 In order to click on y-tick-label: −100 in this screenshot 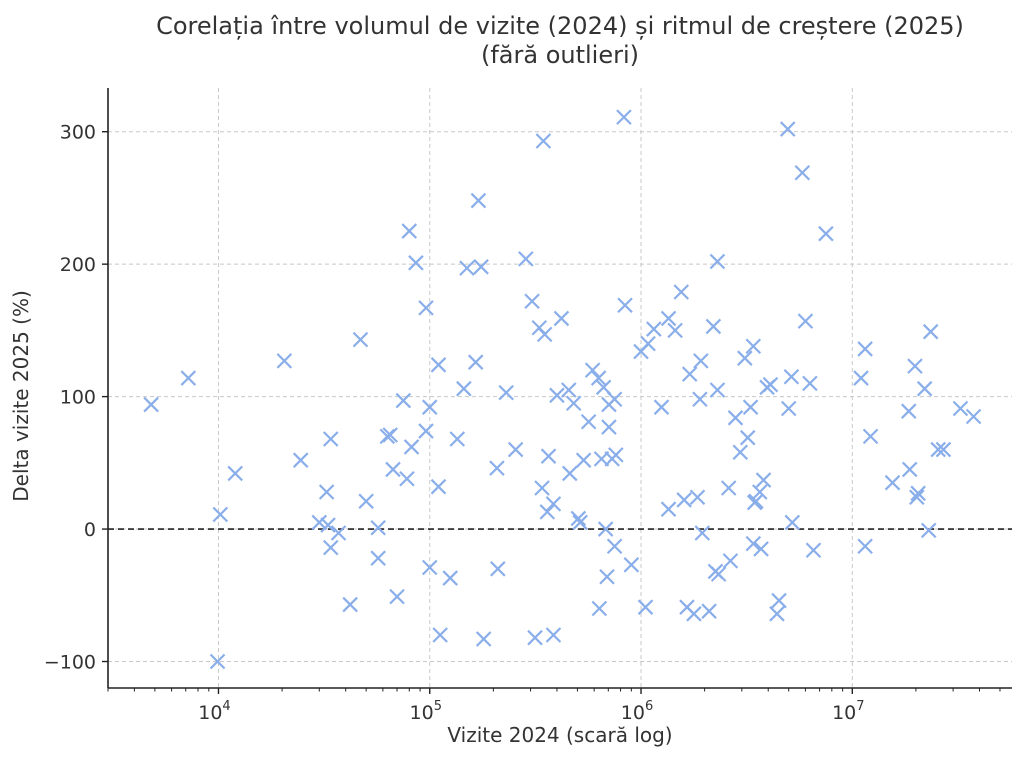, I will do `click(70, 663)`.